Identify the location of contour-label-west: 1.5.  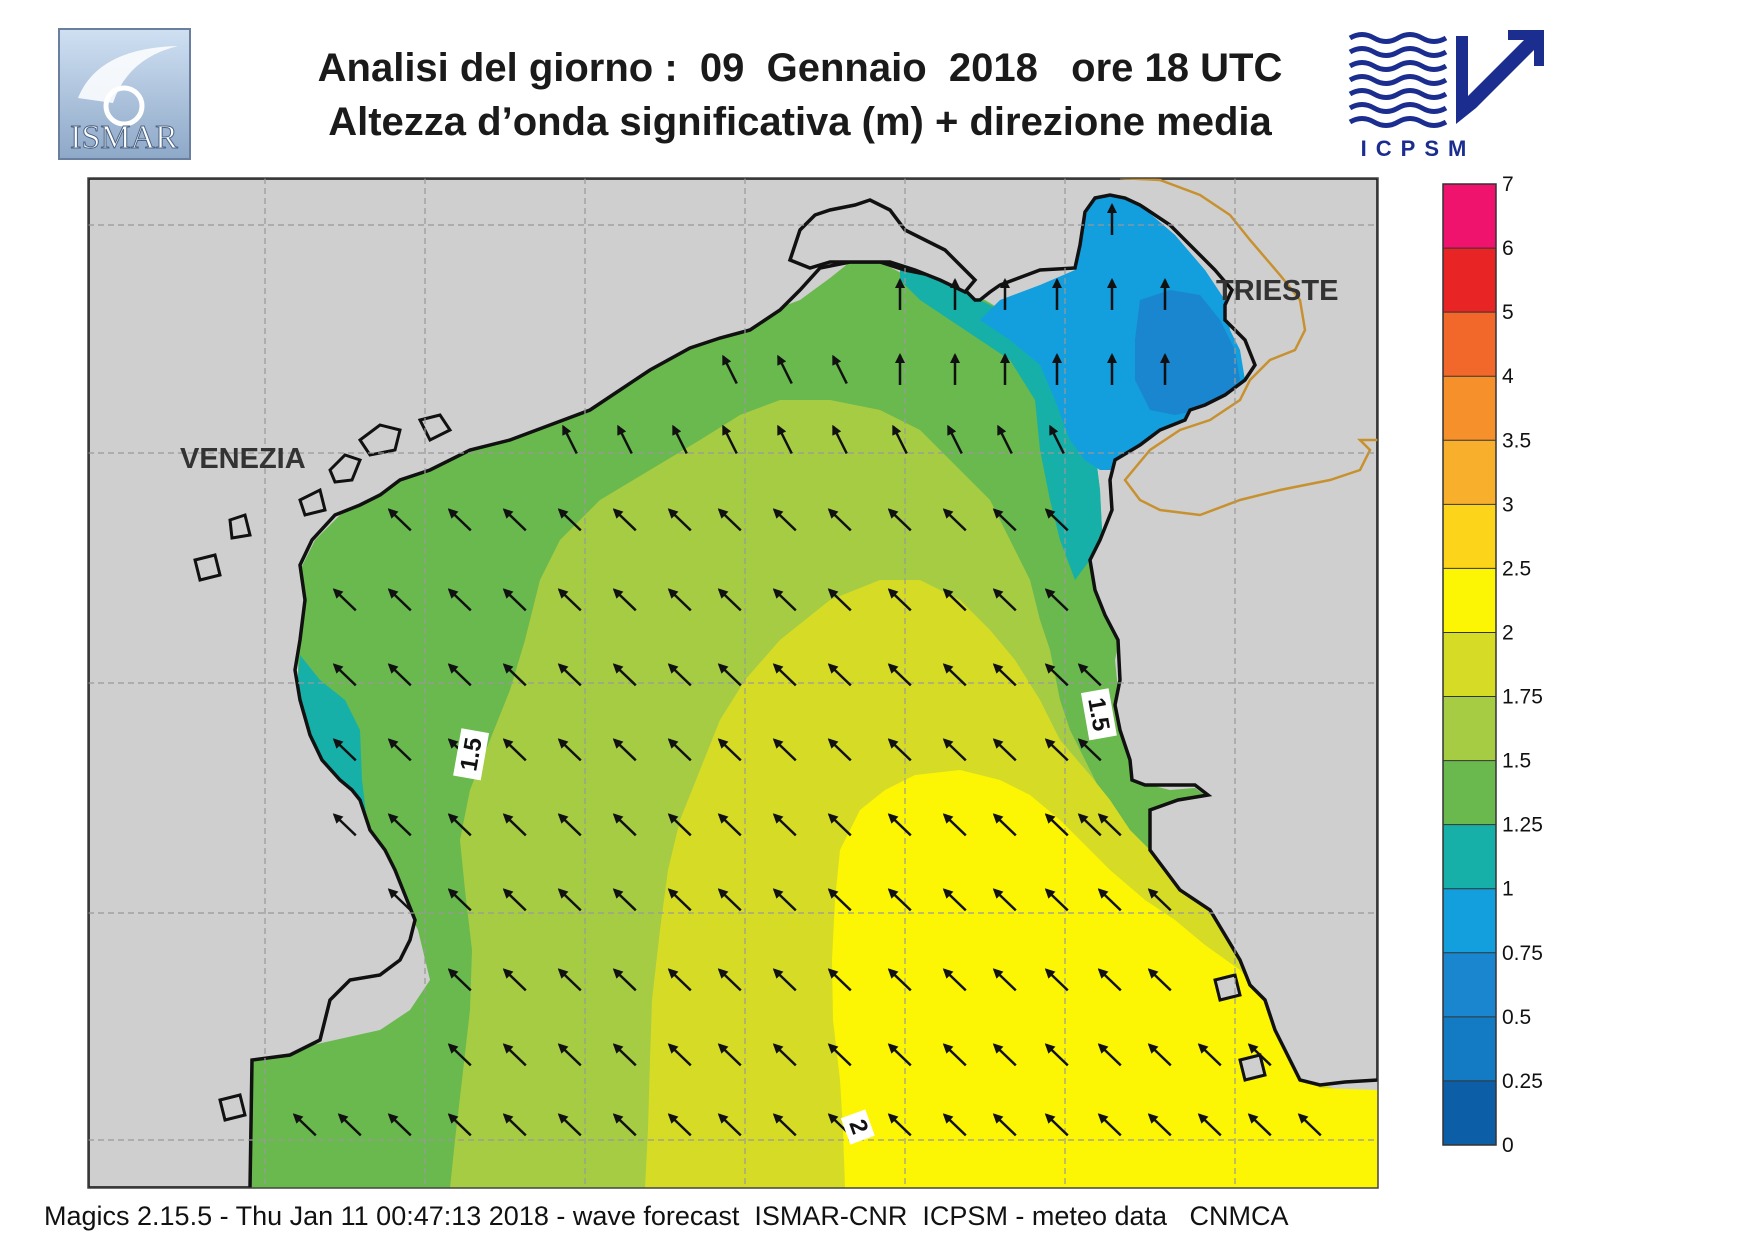
(471, 754).